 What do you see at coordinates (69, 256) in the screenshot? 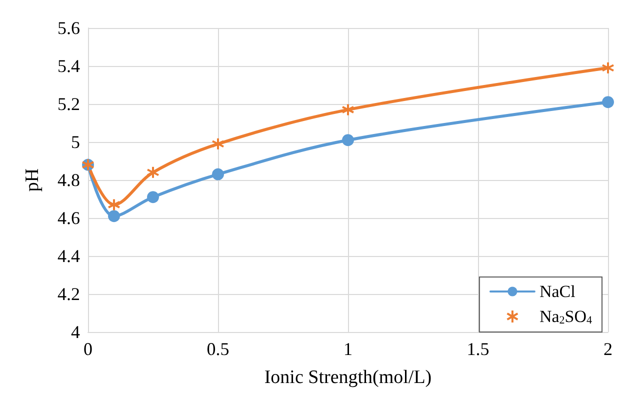
I see `y-tick-label: 4.4` at bounding box center [69, 256].